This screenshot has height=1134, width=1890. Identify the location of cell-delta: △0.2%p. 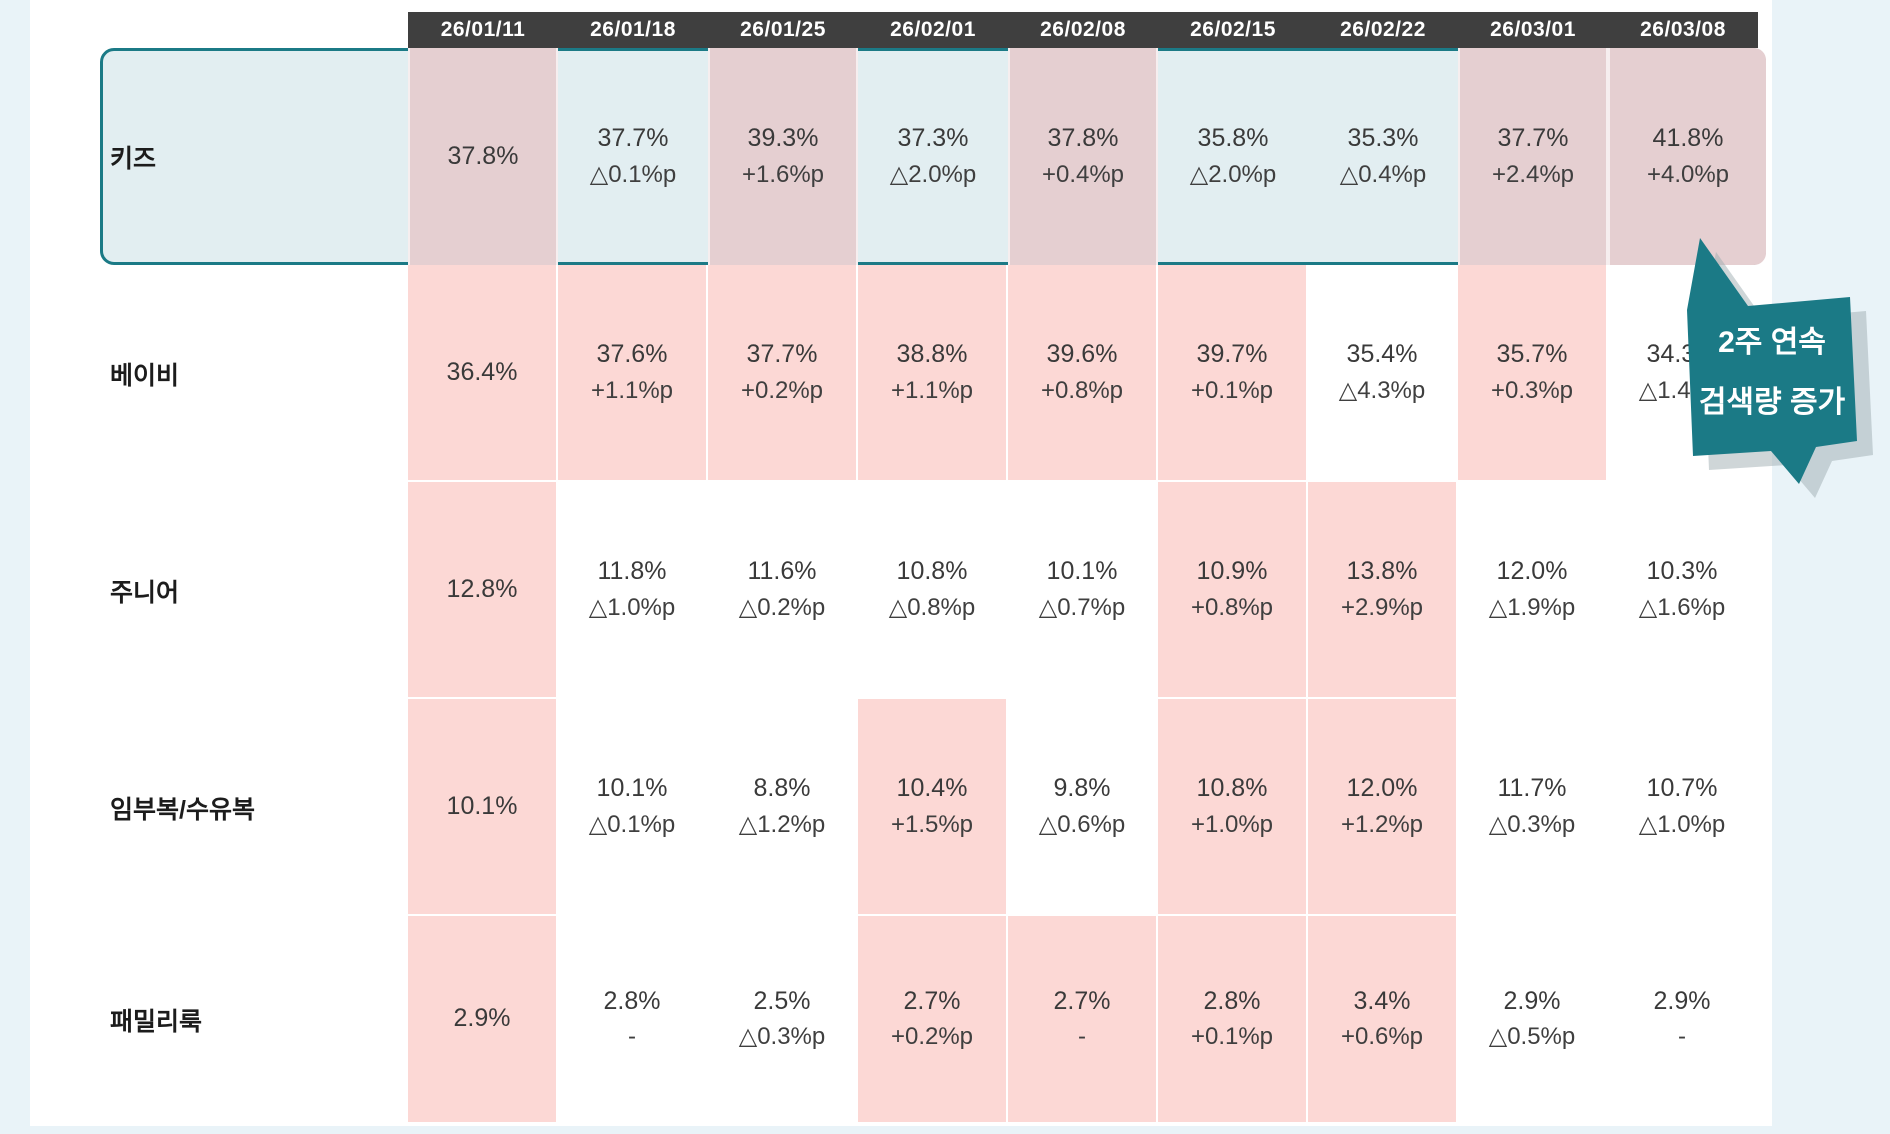
(782, 607).